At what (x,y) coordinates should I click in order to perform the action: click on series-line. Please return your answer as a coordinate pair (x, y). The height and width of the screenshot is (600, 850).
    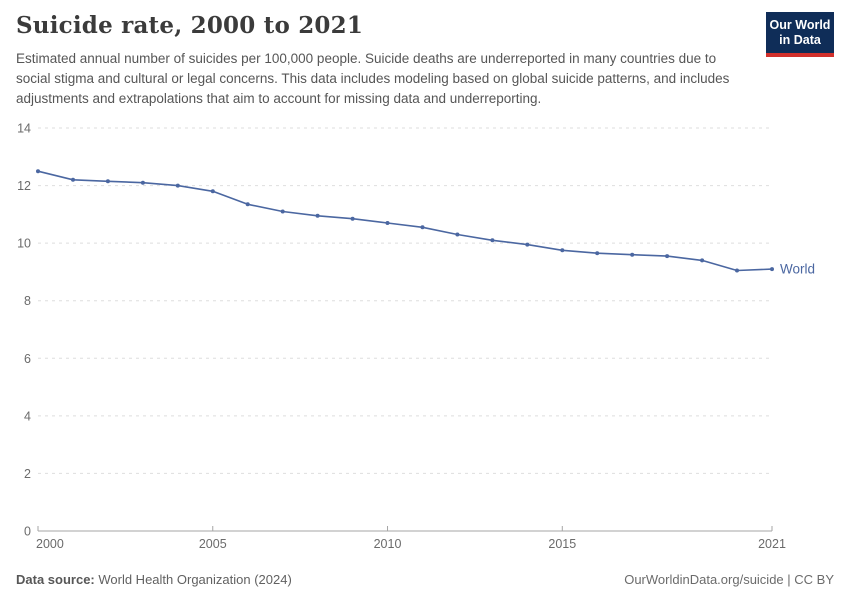
    Looking at the image, I should click on (405, 221).